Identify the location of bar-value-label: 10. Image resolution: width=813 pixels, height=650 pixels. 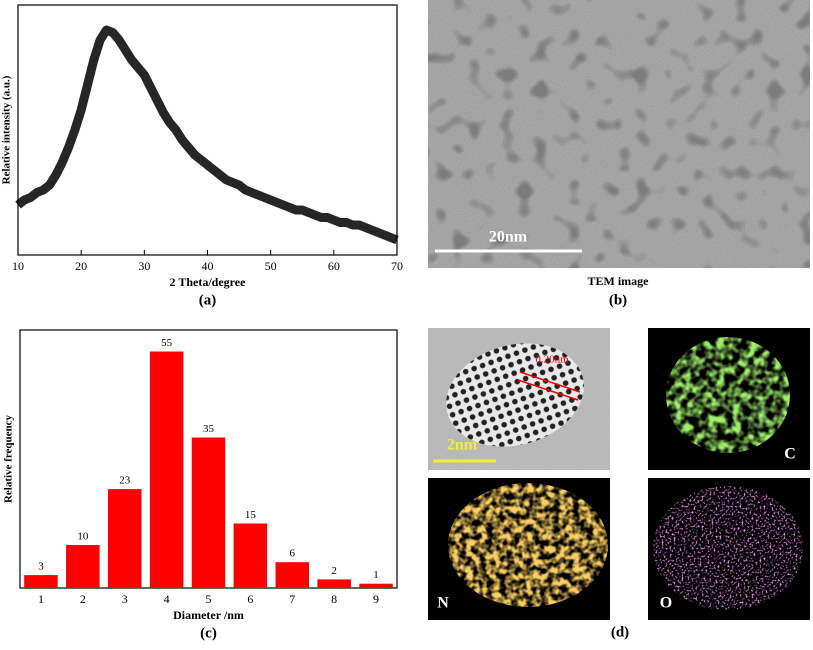
(83, 537).